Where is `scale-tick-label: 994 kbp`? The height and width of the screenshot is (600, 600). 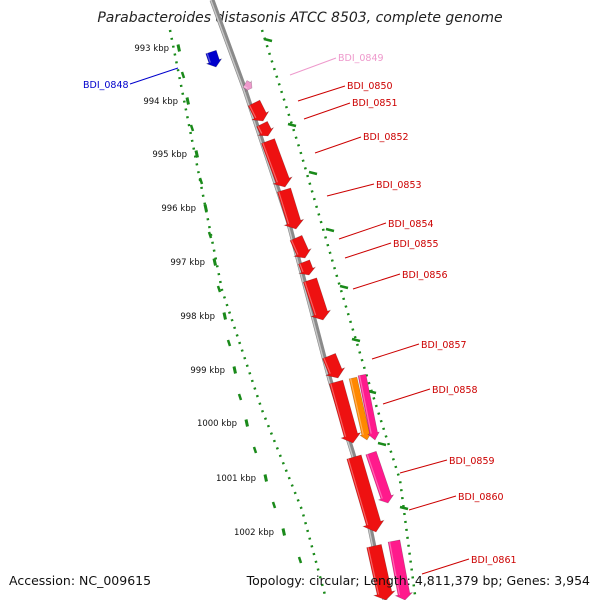 scale-tick-label: 994 kbp is located at coordinates (160, 102).